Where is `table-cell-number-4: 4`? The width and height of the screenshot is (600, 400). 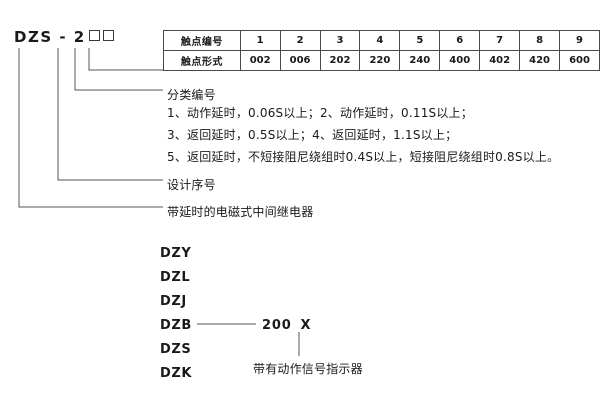 table-cell-number-4: 4 is located at coordinates (380, 40).